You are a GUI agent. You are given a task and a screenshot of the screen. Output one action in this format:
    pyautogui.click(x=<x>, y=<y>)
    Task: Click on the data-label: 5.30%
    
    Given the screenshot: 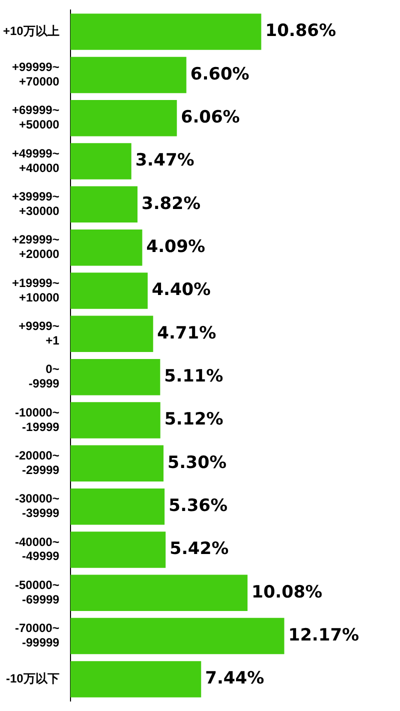 What is the action you would take?
    pyautogui.click(x=197, y=462)
    